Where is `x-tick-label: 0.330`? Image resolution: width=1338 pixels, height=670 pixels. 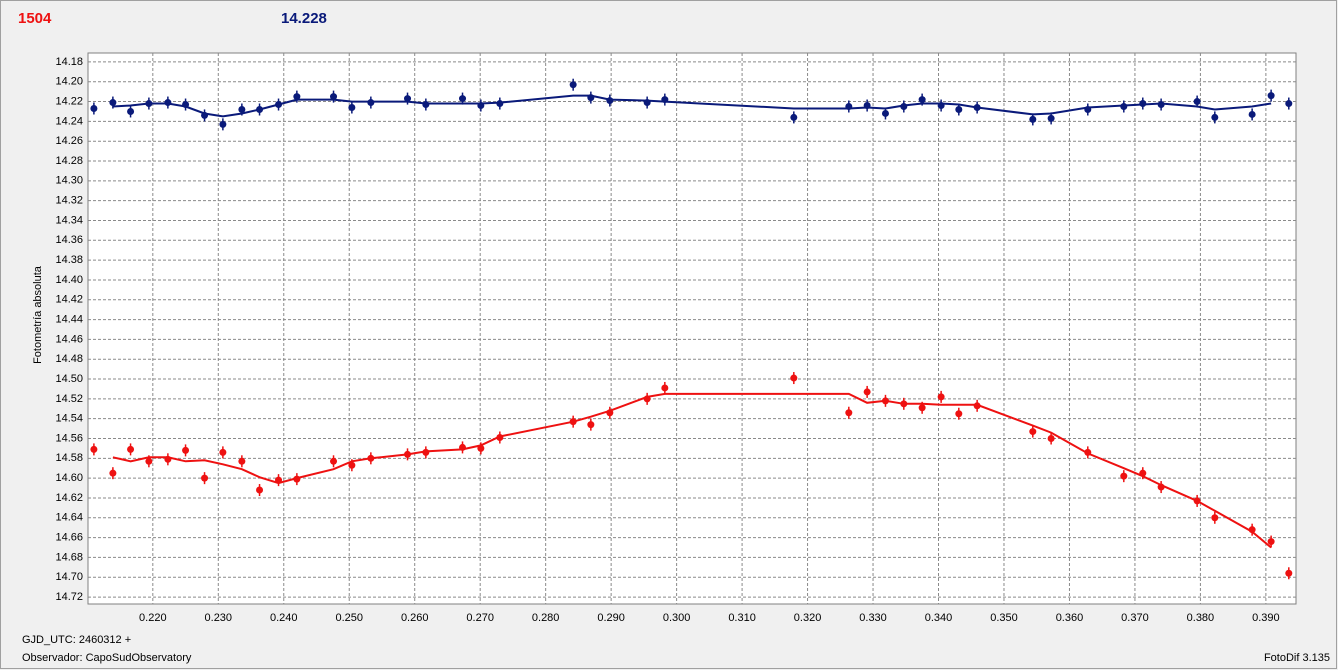
x-tick-label: 0.330 is located at coordinates (873, 618).